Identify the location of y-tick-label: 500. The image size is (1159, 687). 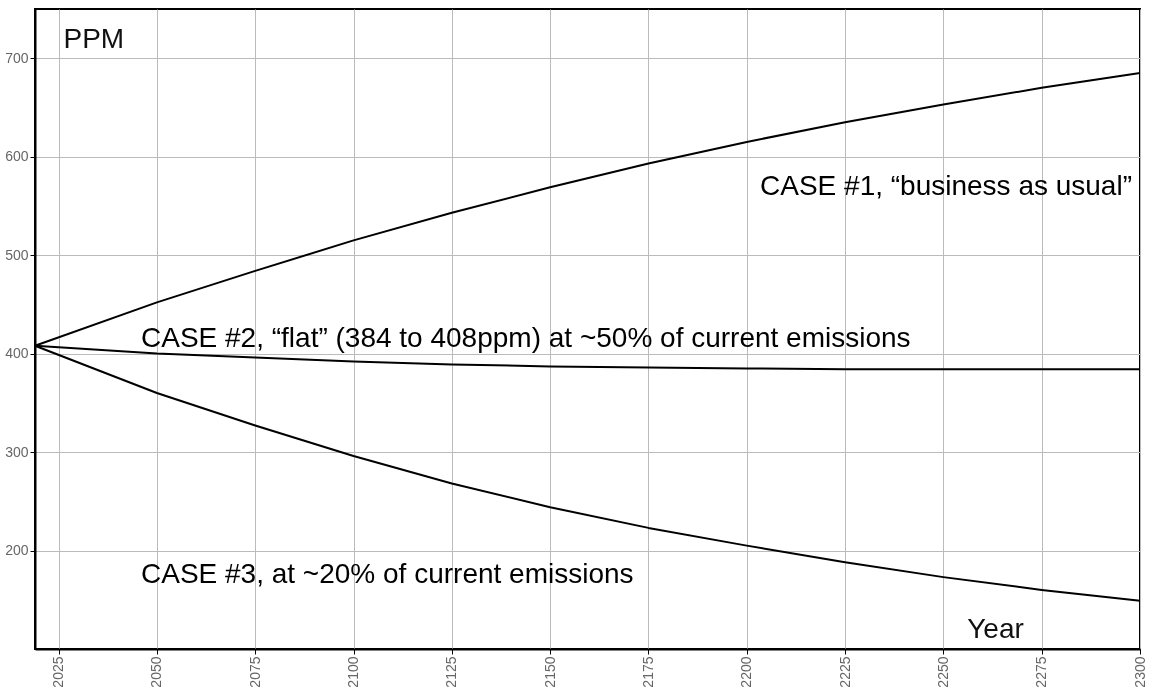
(17, 254).